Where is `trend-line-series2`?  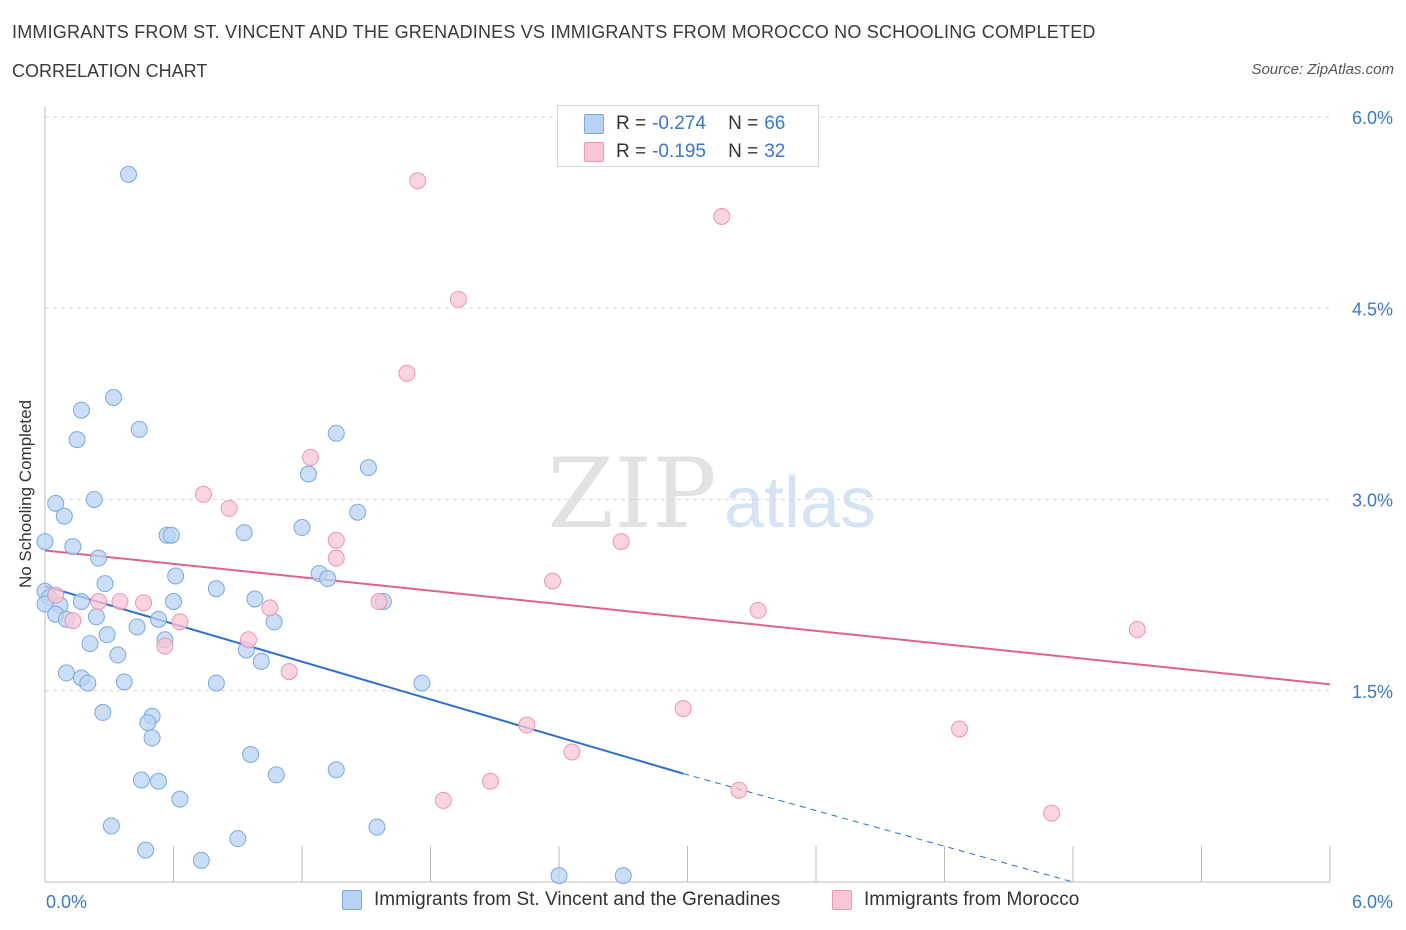
trend-line-series2 is located at coordinates (687, 617).